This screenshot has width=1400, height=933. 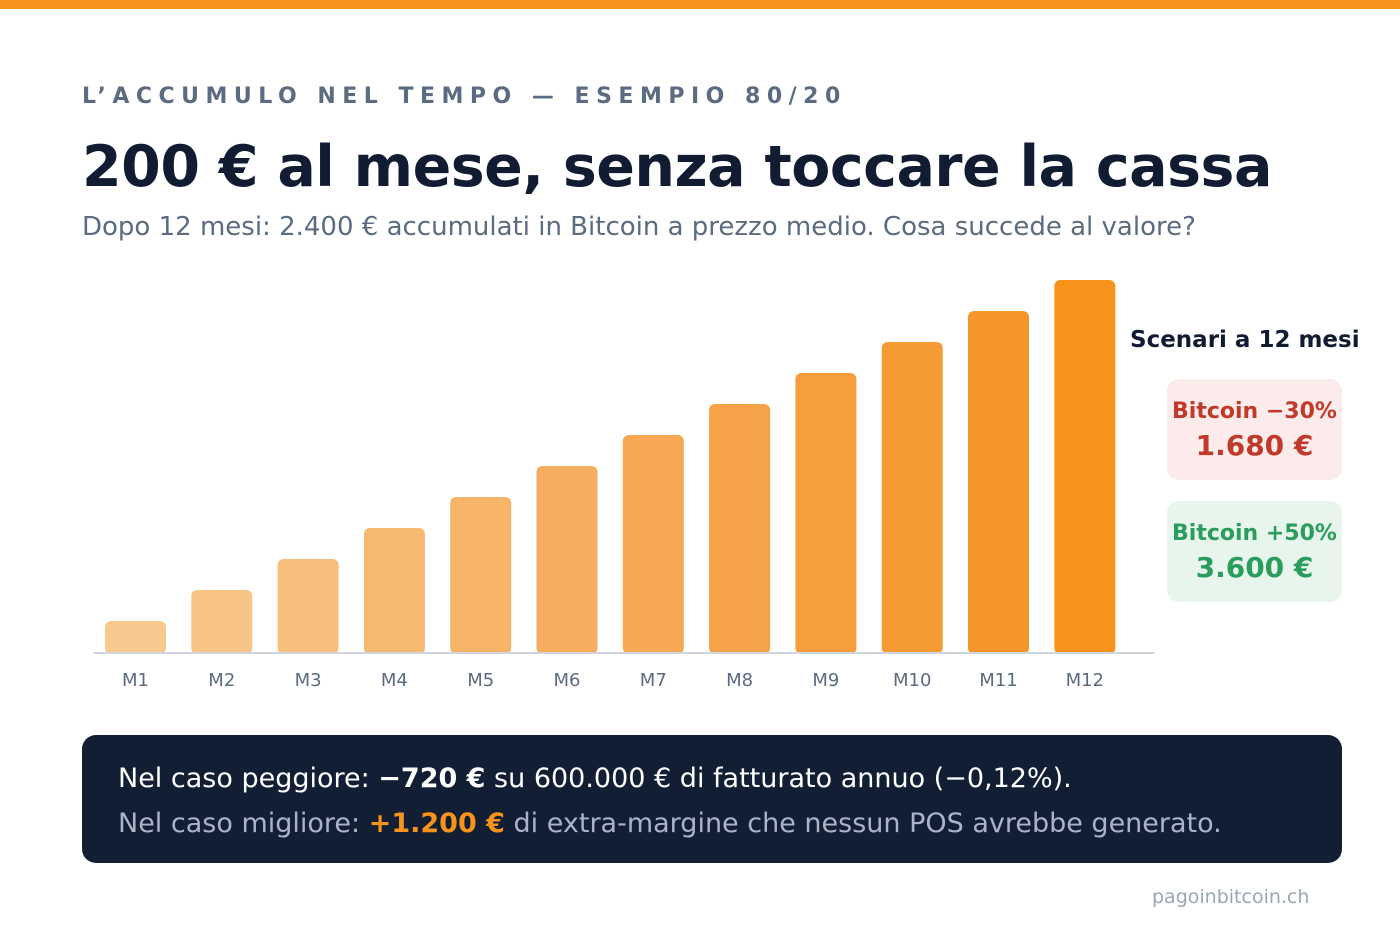 What do you see at coordinates (739, 680) in the screenshot?
I see `x-tick-label: M8` at bounding box center [739, 680].